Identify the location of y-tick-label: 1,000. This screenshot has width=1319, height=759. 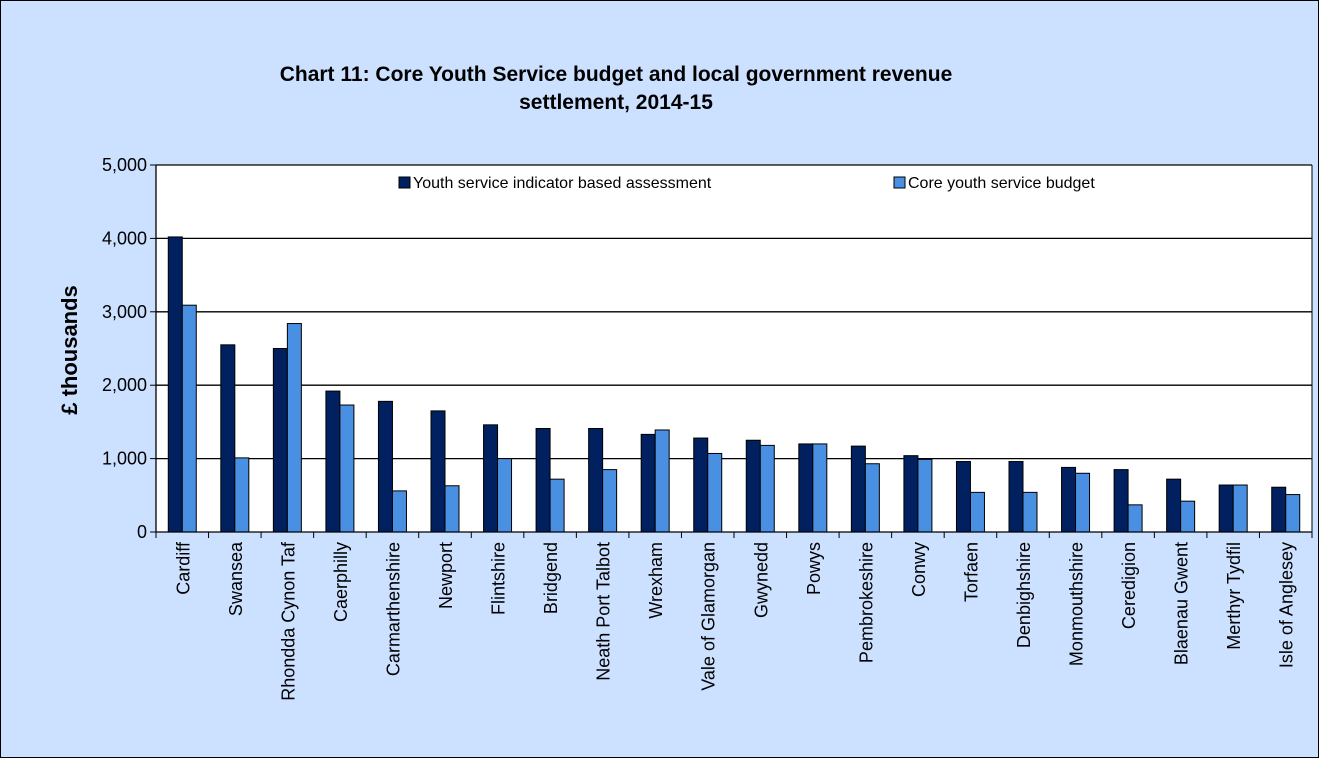
(124, 459).